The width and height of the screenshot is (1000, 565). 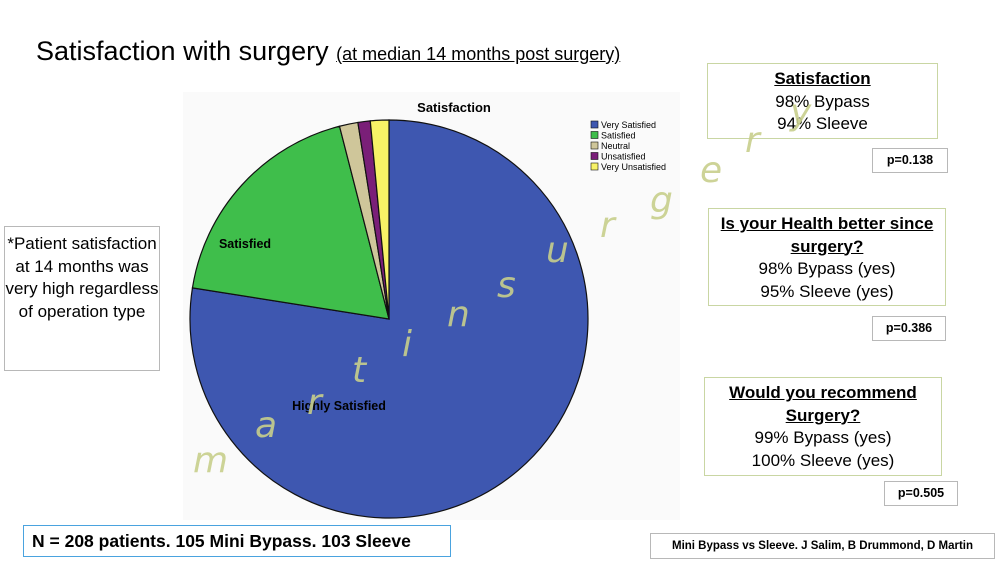 What do you see at coordinates (827, 268) in the screenshot?
I see `stat-line: 98% Bypass (yes)` at bounding box center [827, 268].